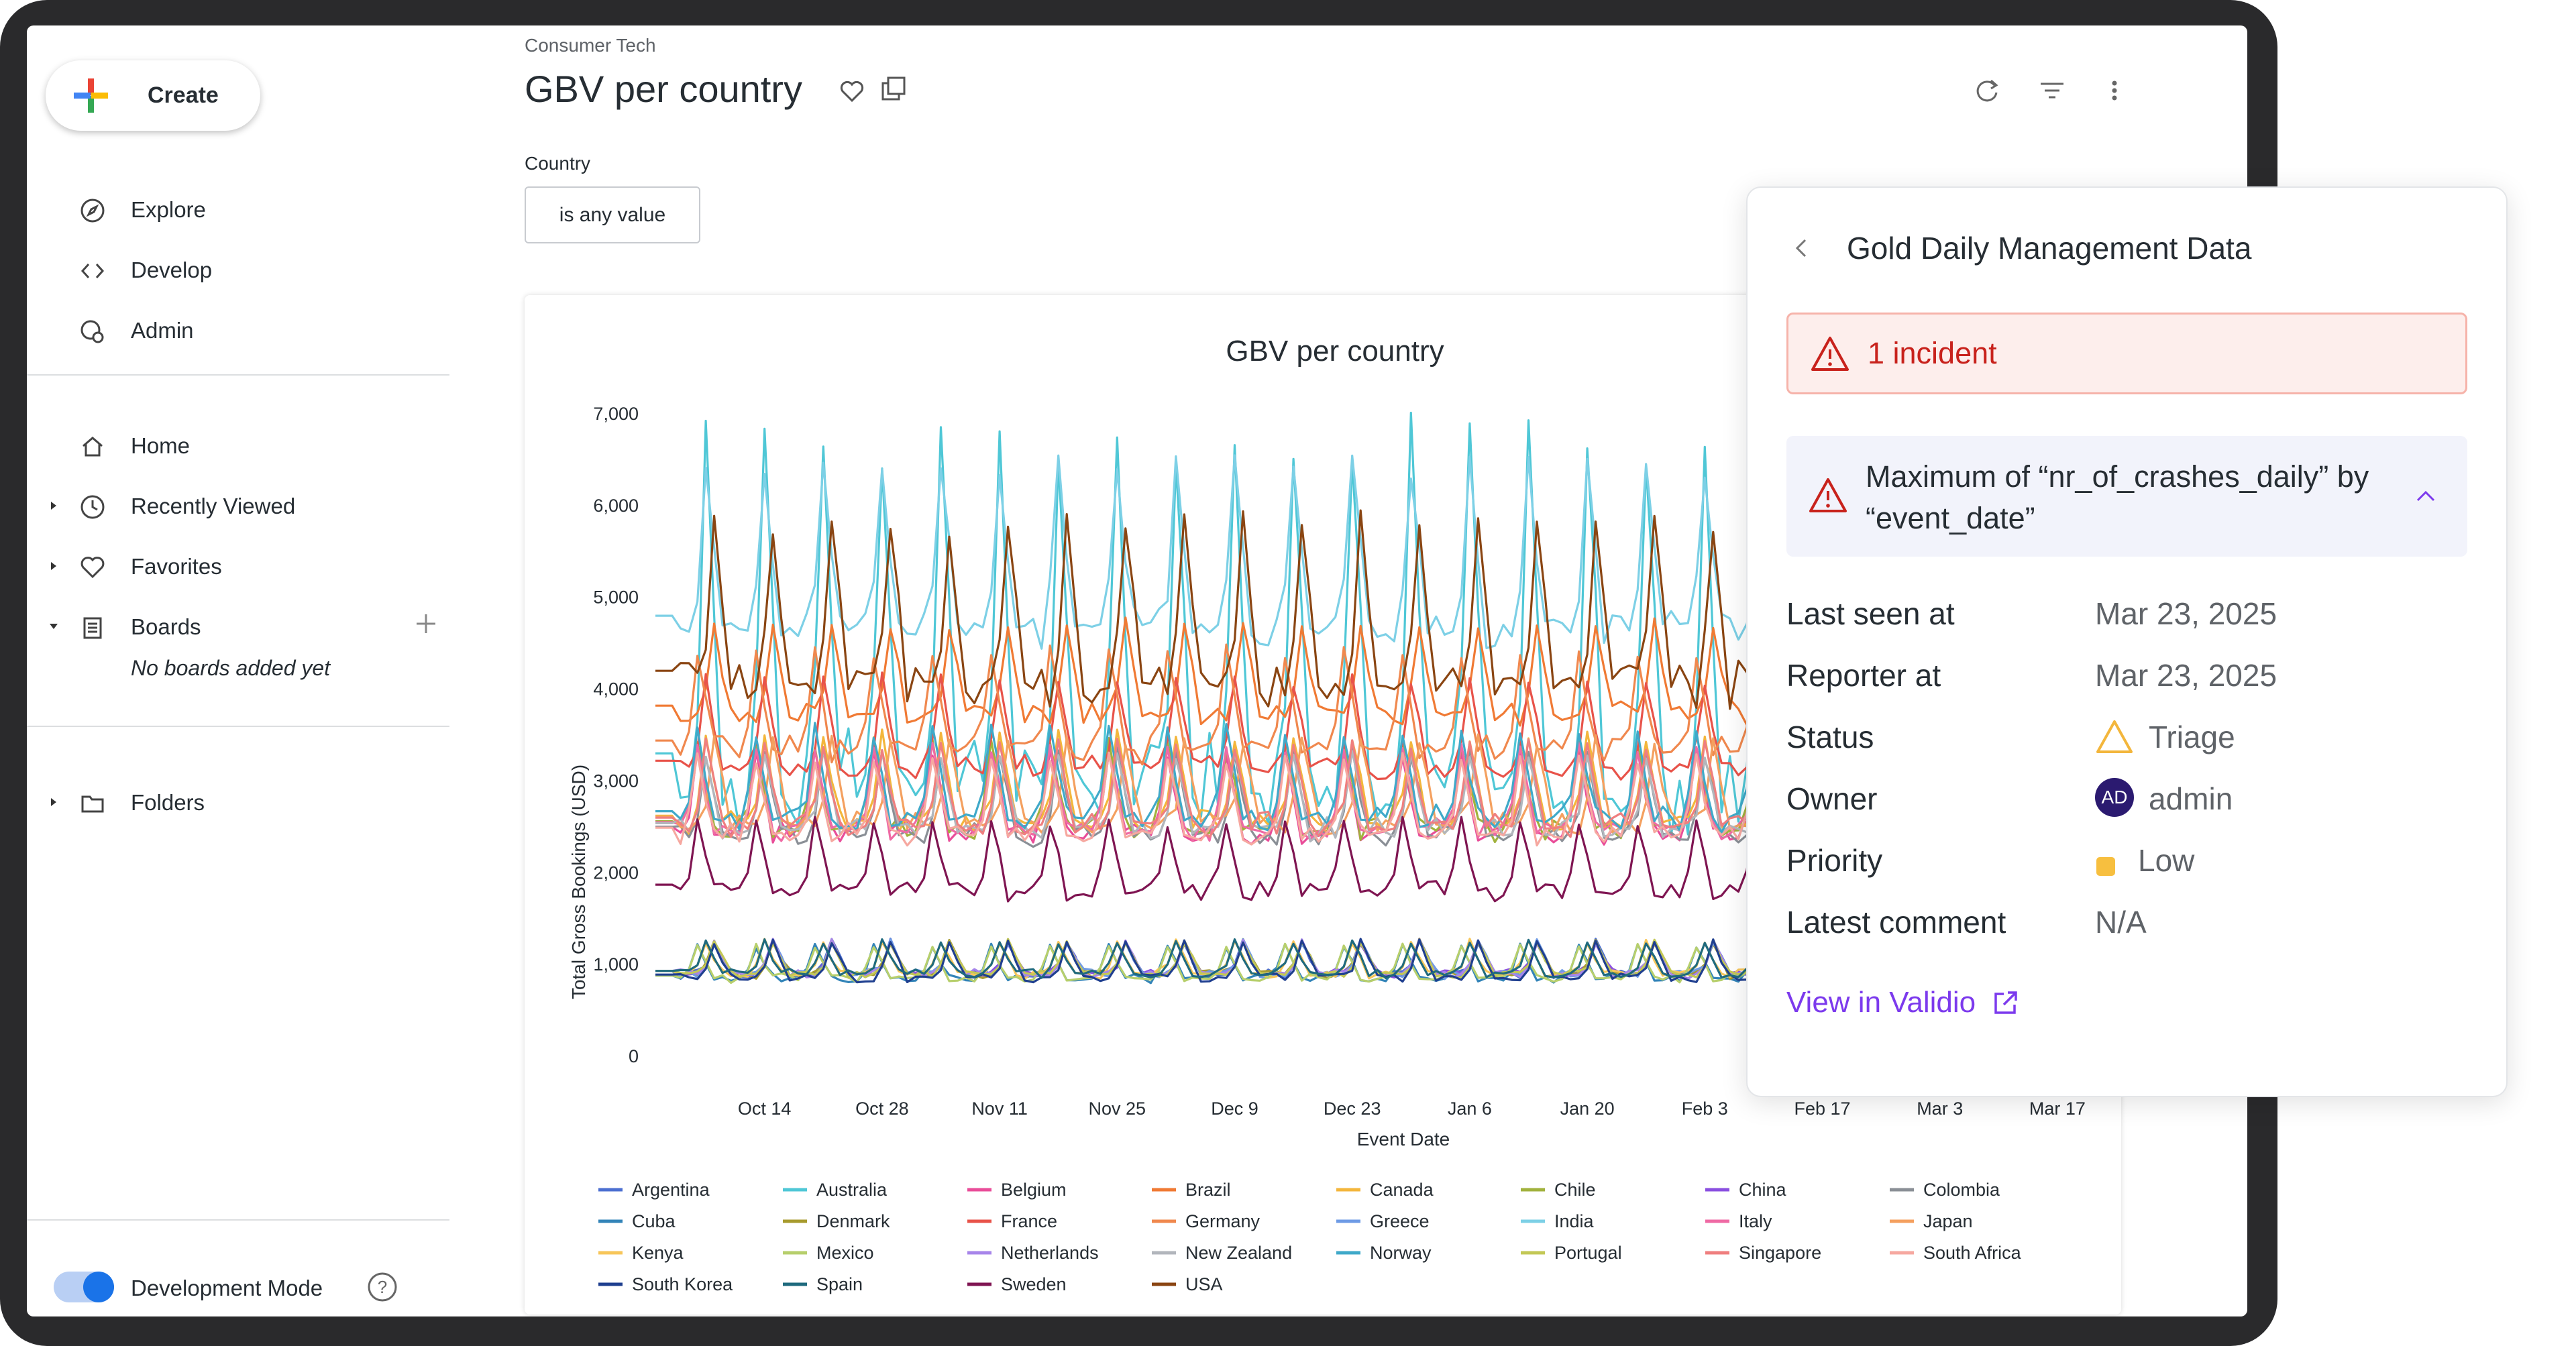 The height and width of the screenshot is (1346, 2576). Describe the element at coordinates (98, 1287) in the screenshot. I see `toggle-knob` at that location.